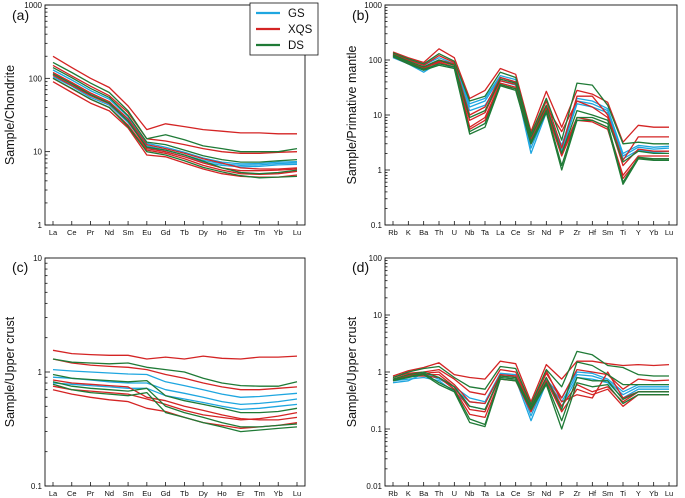 Image resolution: width=685 pixels, height=498 pixels. I want to click on x-tick-label-gd: Gd, so click(166, 493).